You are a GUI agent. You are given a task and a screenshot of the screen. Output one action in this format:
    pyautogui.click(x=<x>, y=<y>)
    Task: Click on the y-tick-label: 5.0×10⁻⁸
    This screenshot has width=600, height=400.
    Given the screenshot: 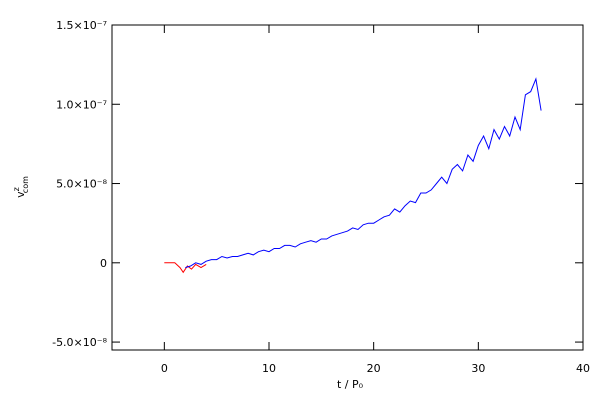 What is the action you would take?
    pyautogui.click(x=82, y=184)
    